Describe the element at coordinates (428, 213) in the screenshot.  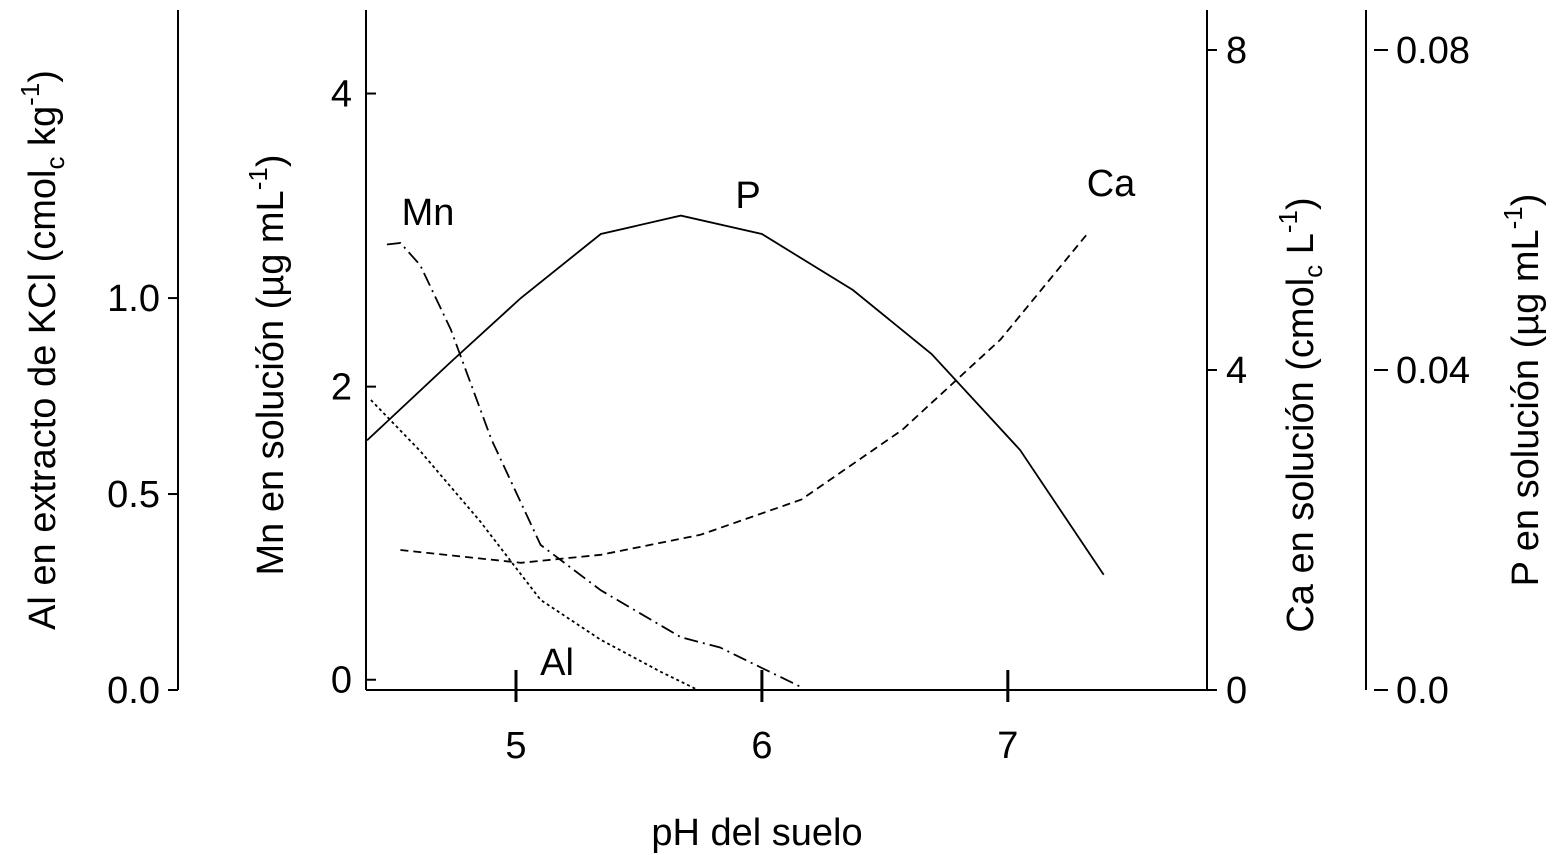
I see `series-label: Mn` at that location.